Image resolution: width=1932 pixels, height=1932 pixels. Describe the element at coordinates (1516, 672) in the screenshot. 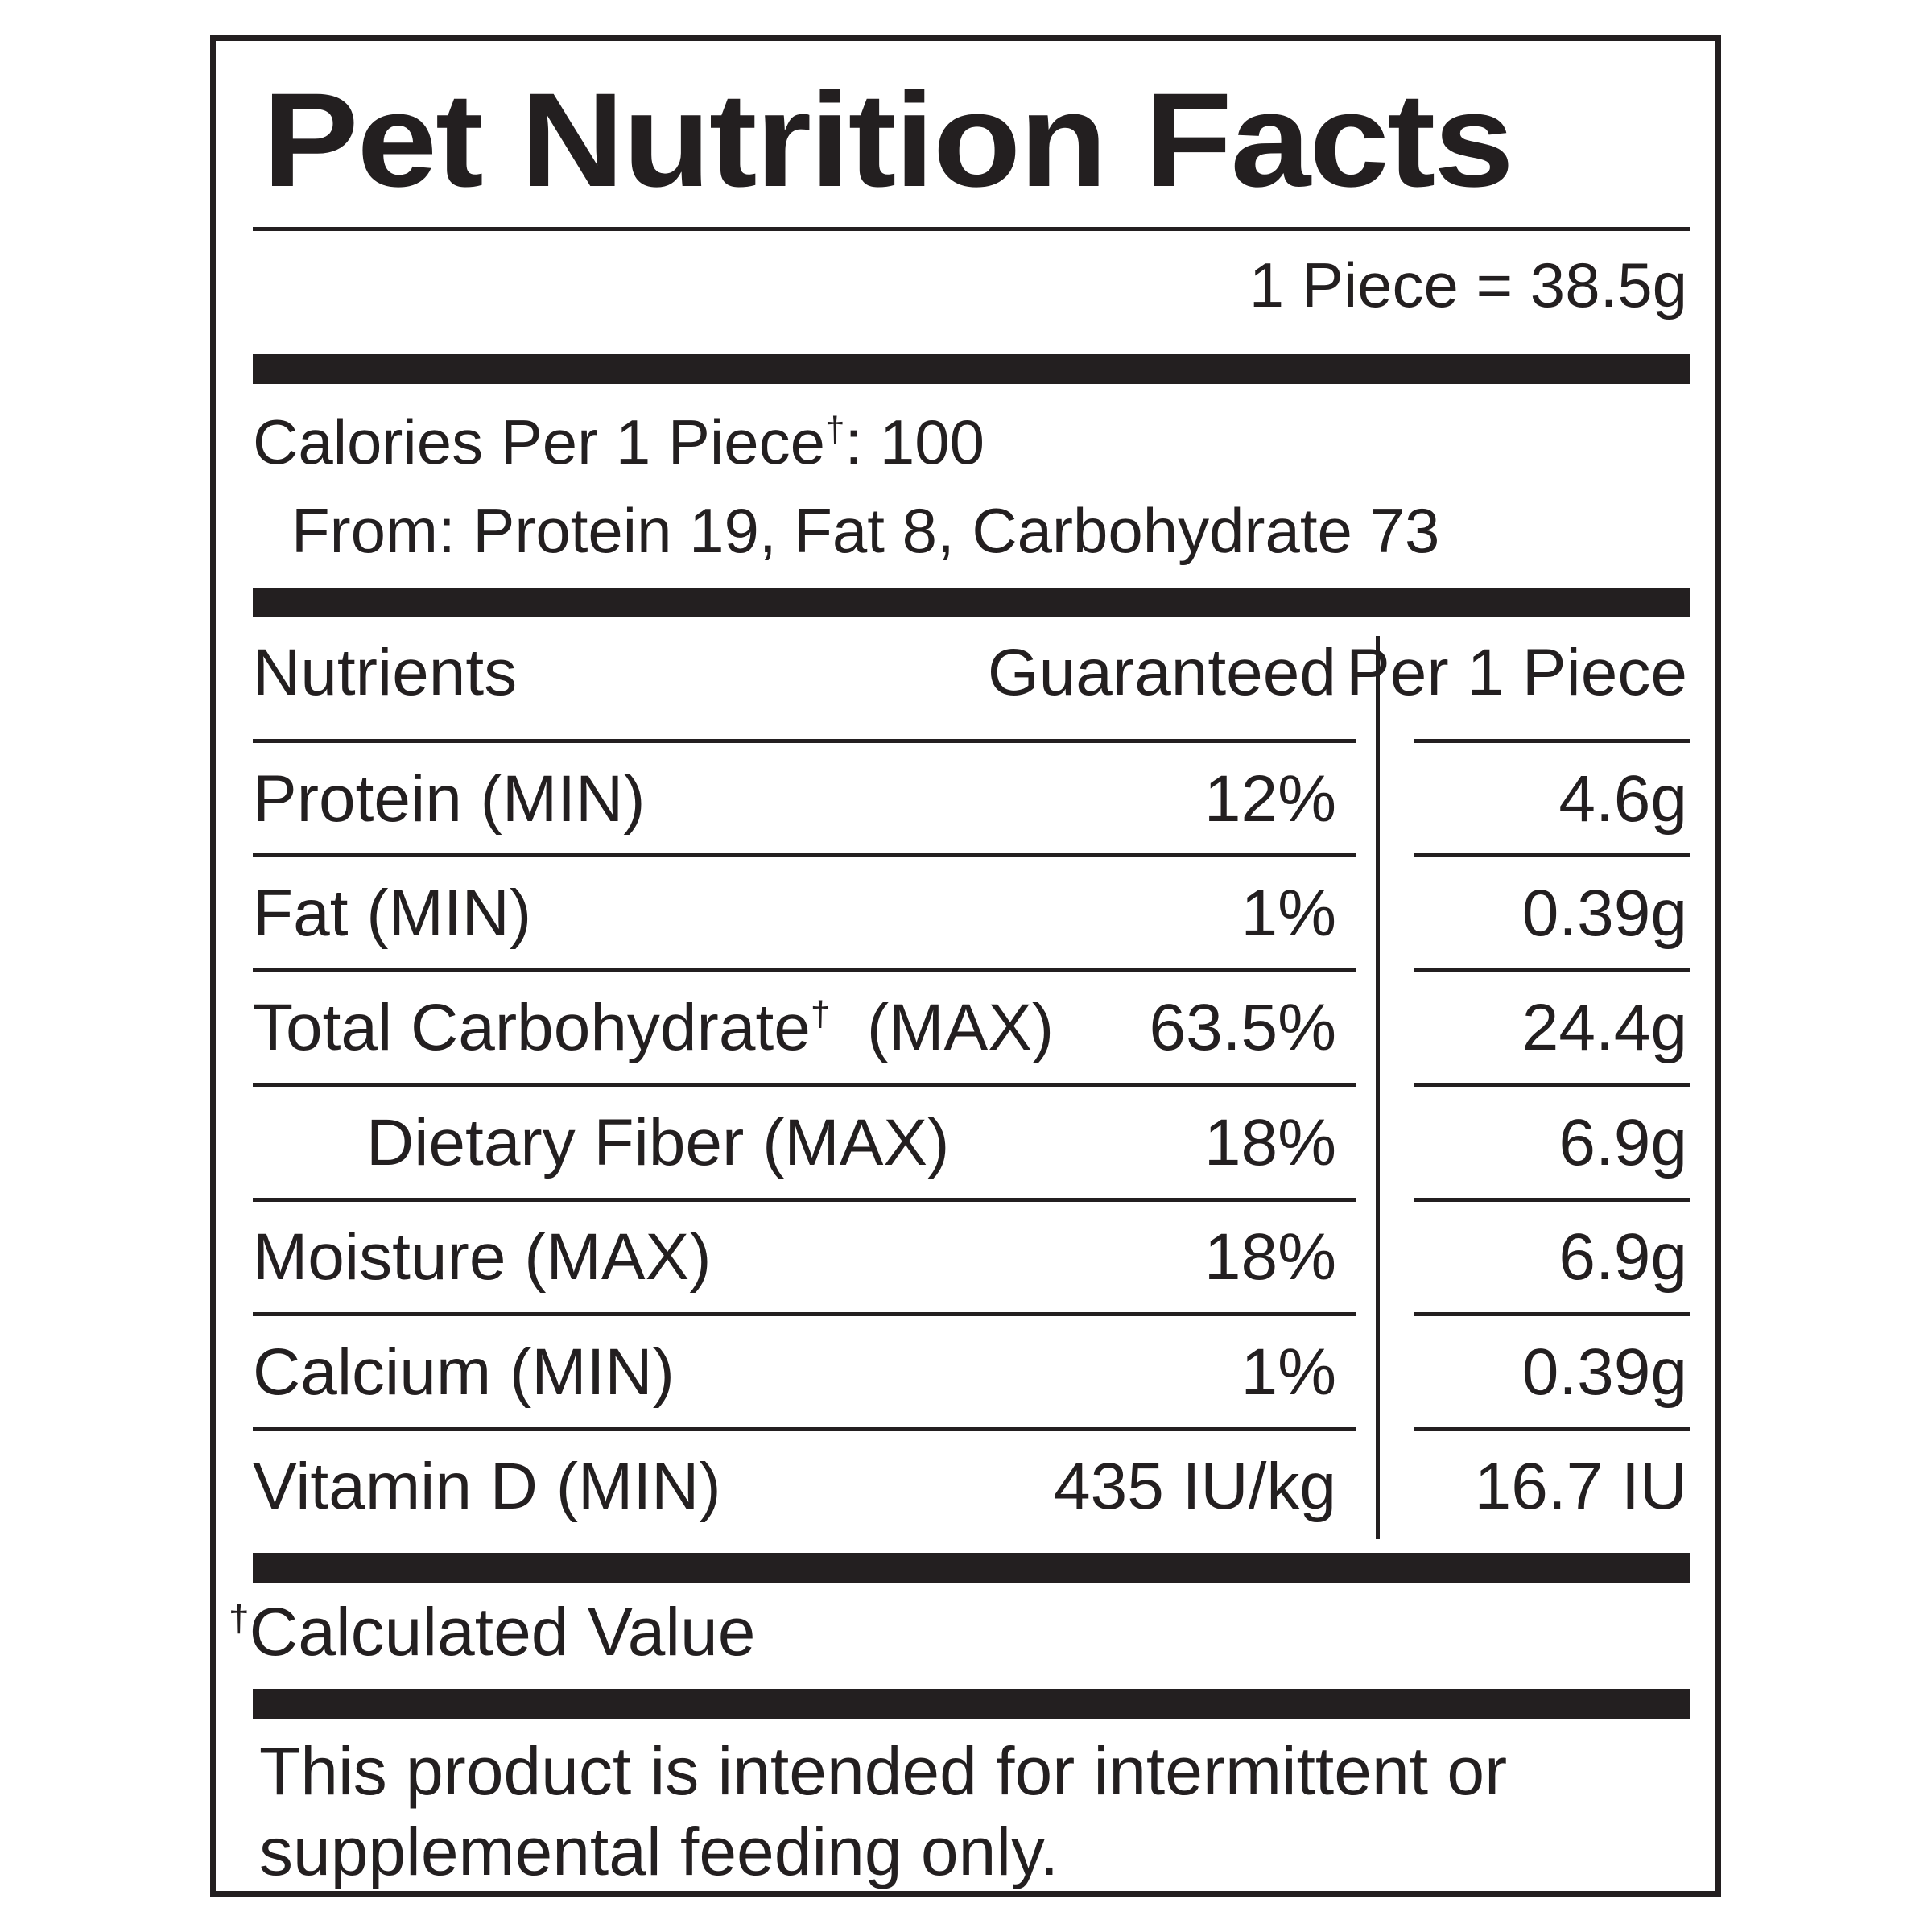

I see `header-per-piece: Per 1 Piece` at that location.